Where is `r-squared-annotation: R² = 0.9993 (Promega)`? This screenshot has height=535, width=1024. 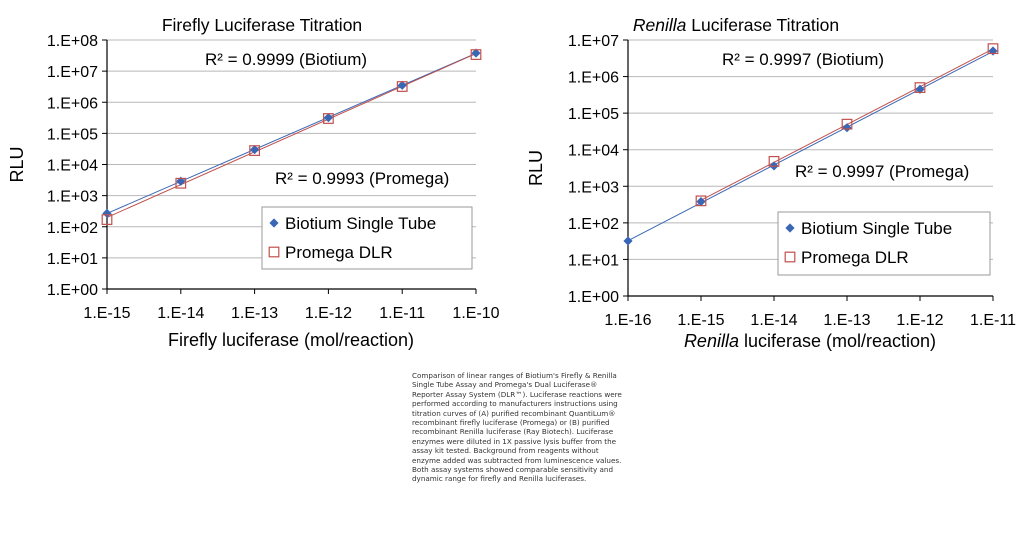
r-squared-annotation: R² = 0.9993 (Promega) is located at coordinates (362, 178).